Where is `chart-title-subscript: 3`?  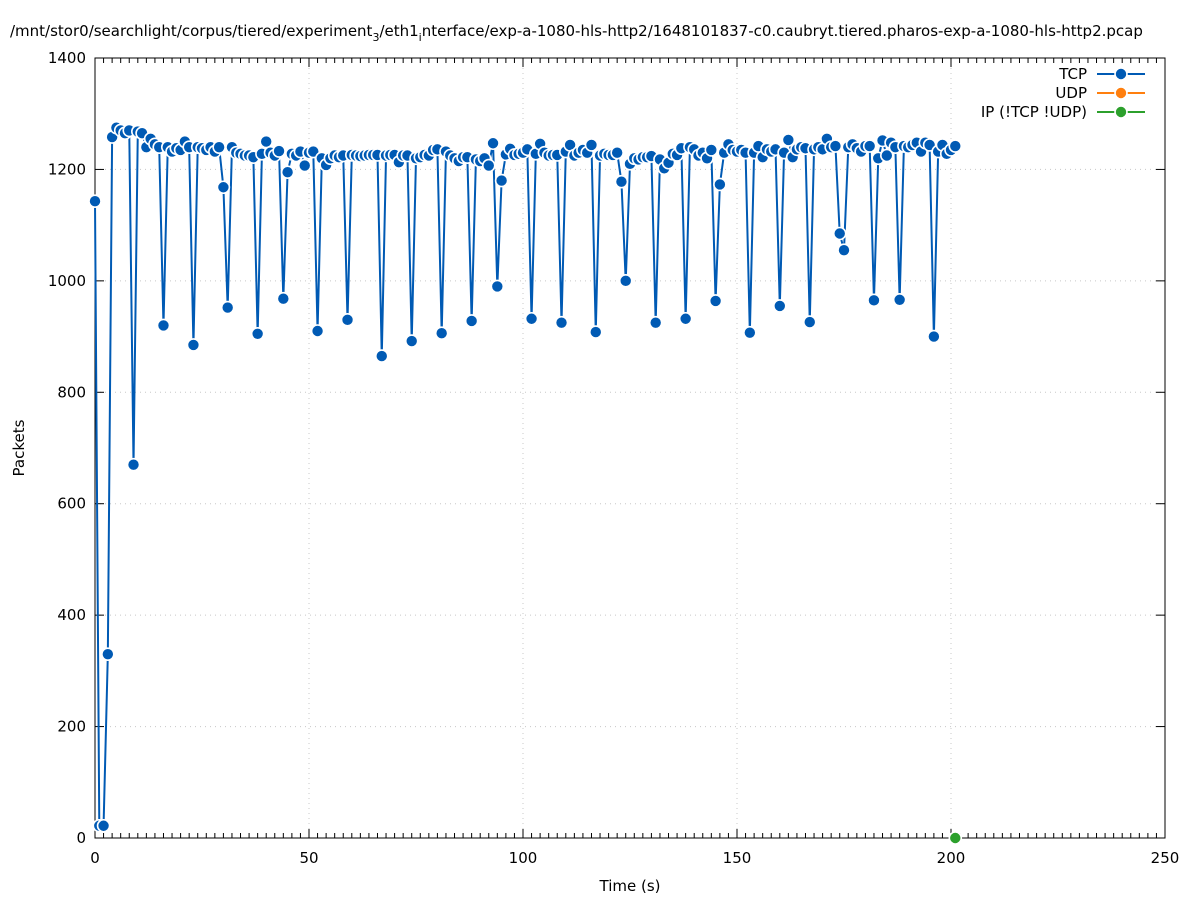 chart-title-subscript: 3 is located at coordinates (375, 37).